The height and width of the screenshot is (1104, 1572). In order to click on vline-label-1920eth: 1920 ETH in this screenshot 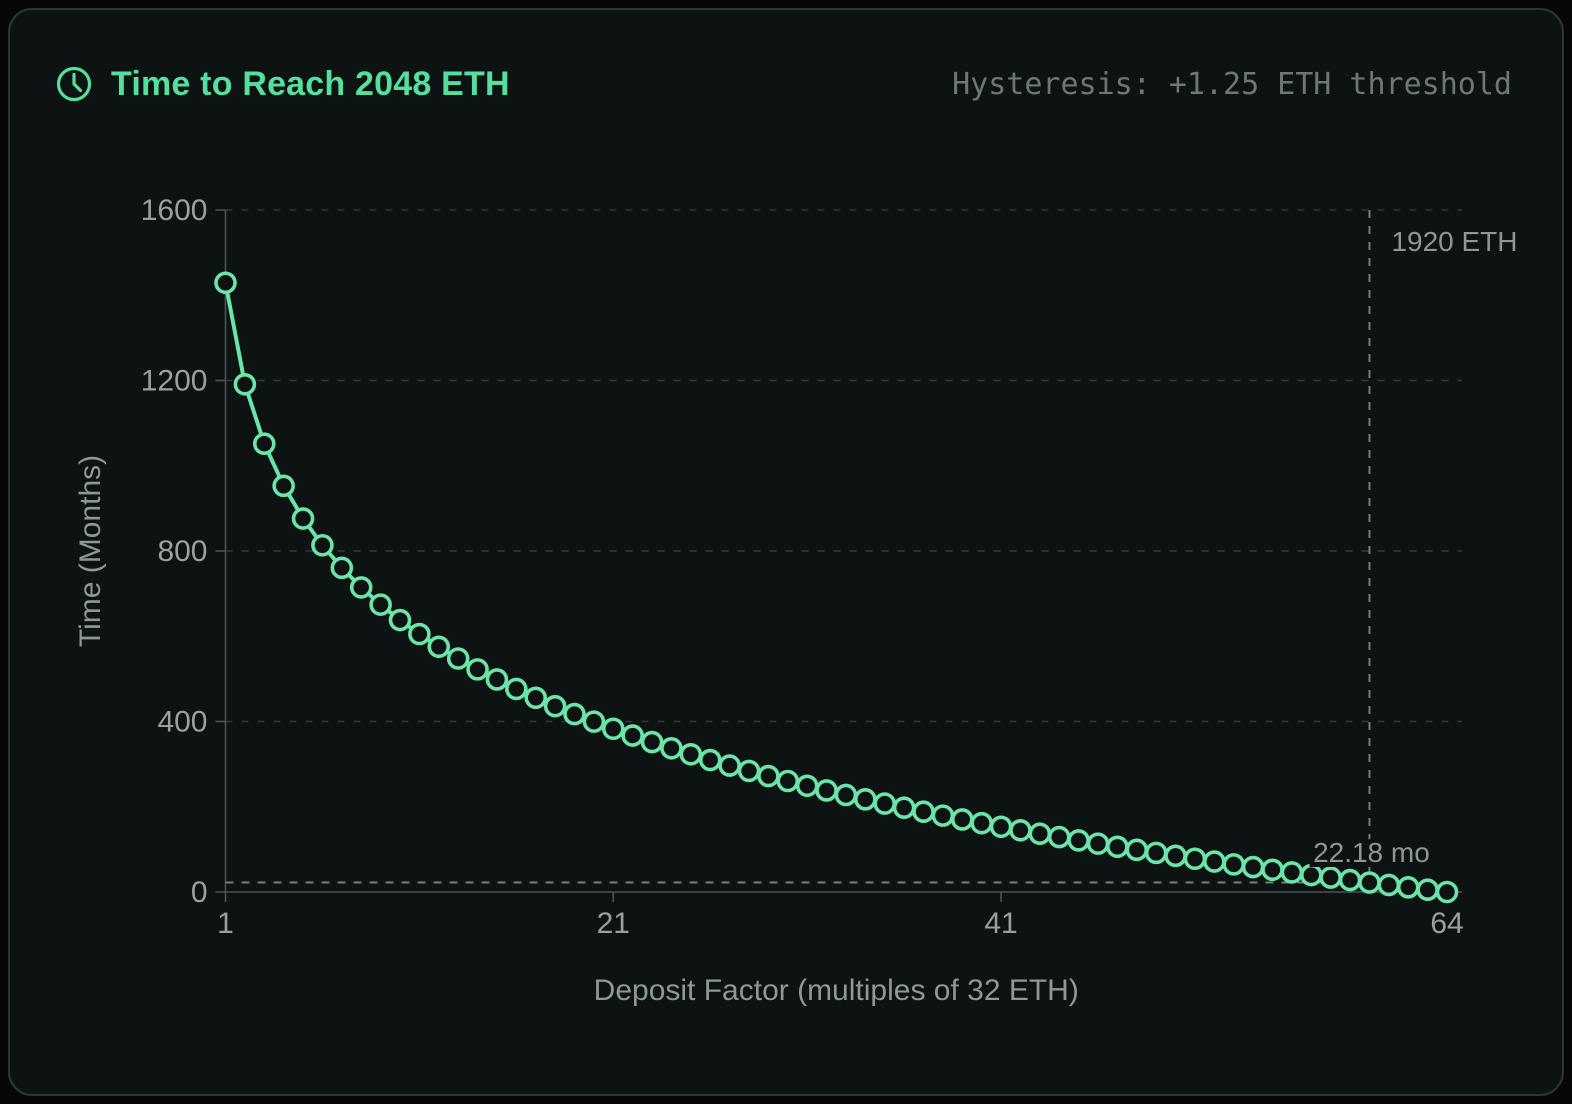, I will do `click(1454, 241)`.